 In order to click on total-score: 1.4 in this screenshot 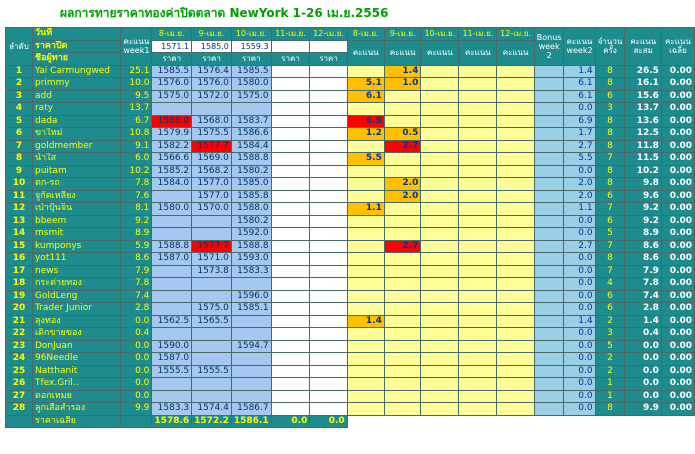, I will do `click(643, 321)`.